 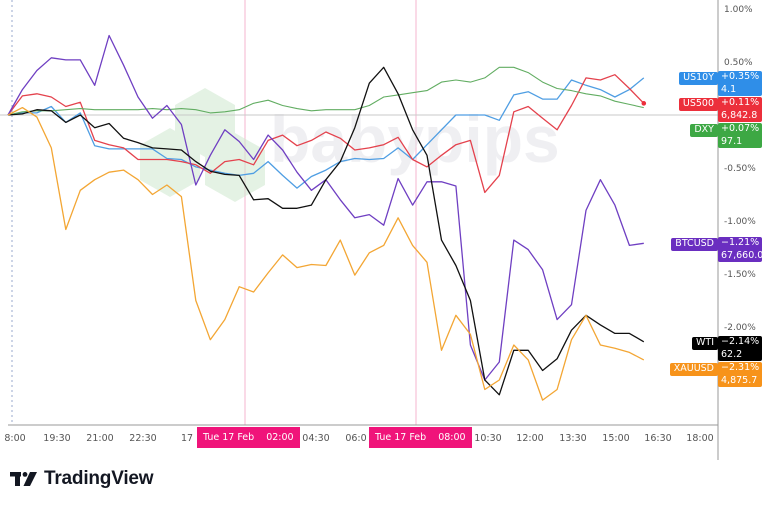 What do you see at coordinates (316, 438) in the screenshot?
I see `x-tick-label: 04:30` at bounding box center [316, 438].